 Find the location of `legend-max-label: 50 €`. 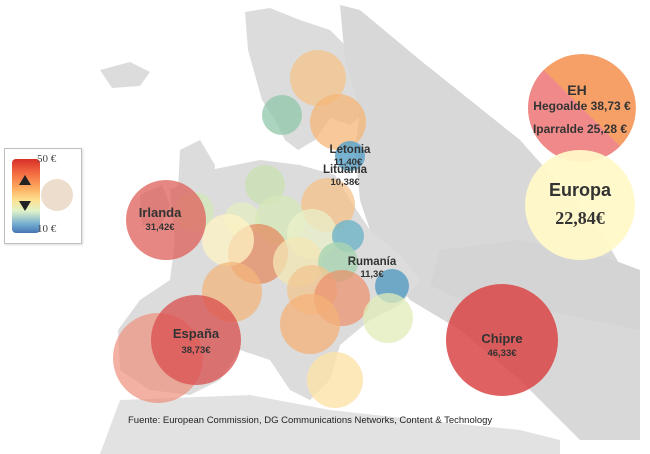

legend-max-label: 50 € is located at coordinates (47, 159).